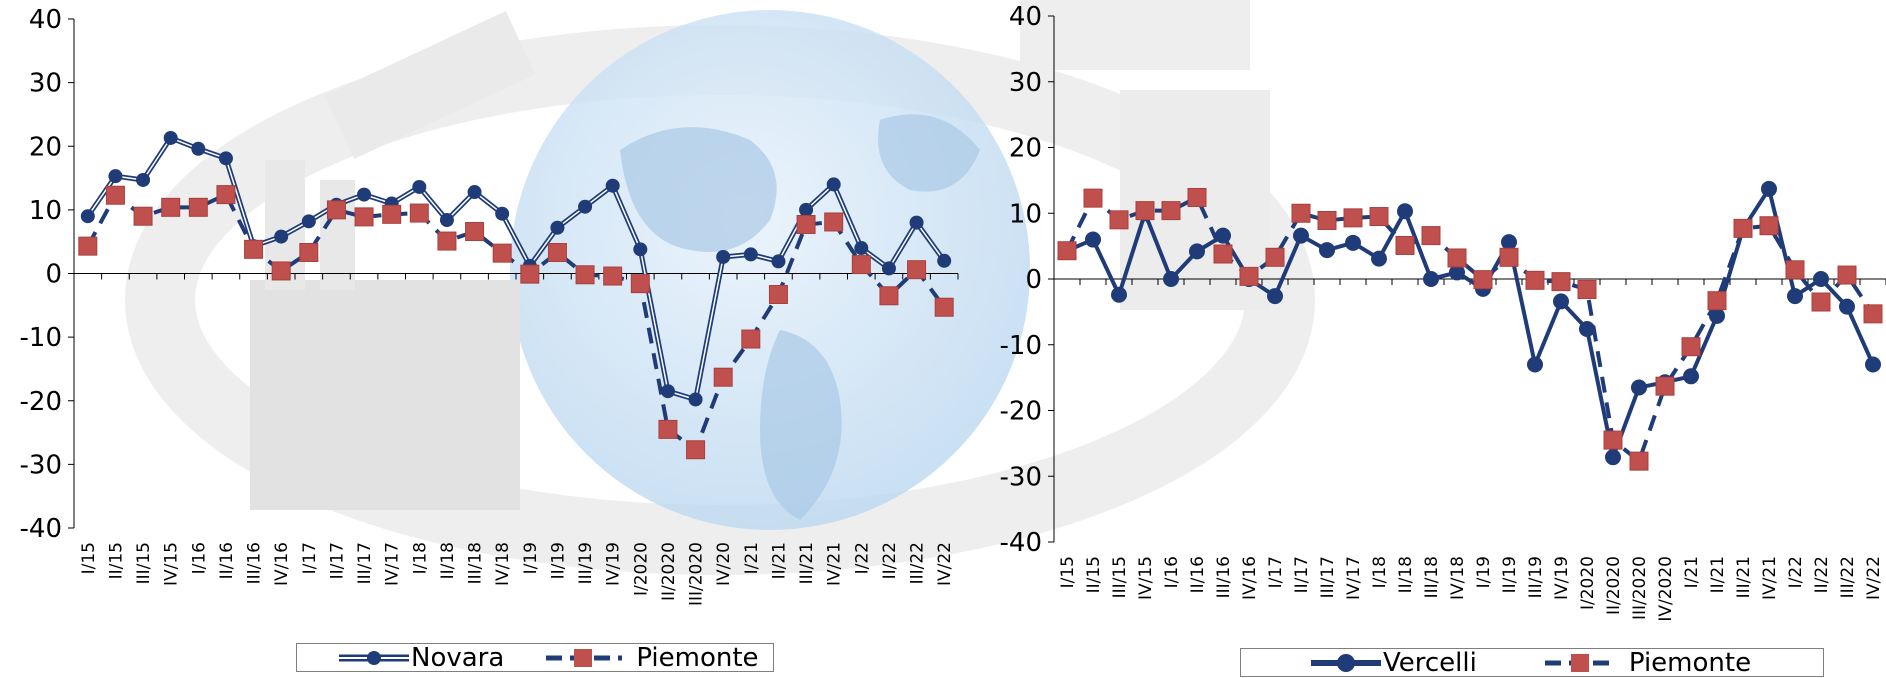 Image resolution: width=1886 pixels, height=678 pixels. I want to click on x-tick-label: IV/17, so click(1354, 578).